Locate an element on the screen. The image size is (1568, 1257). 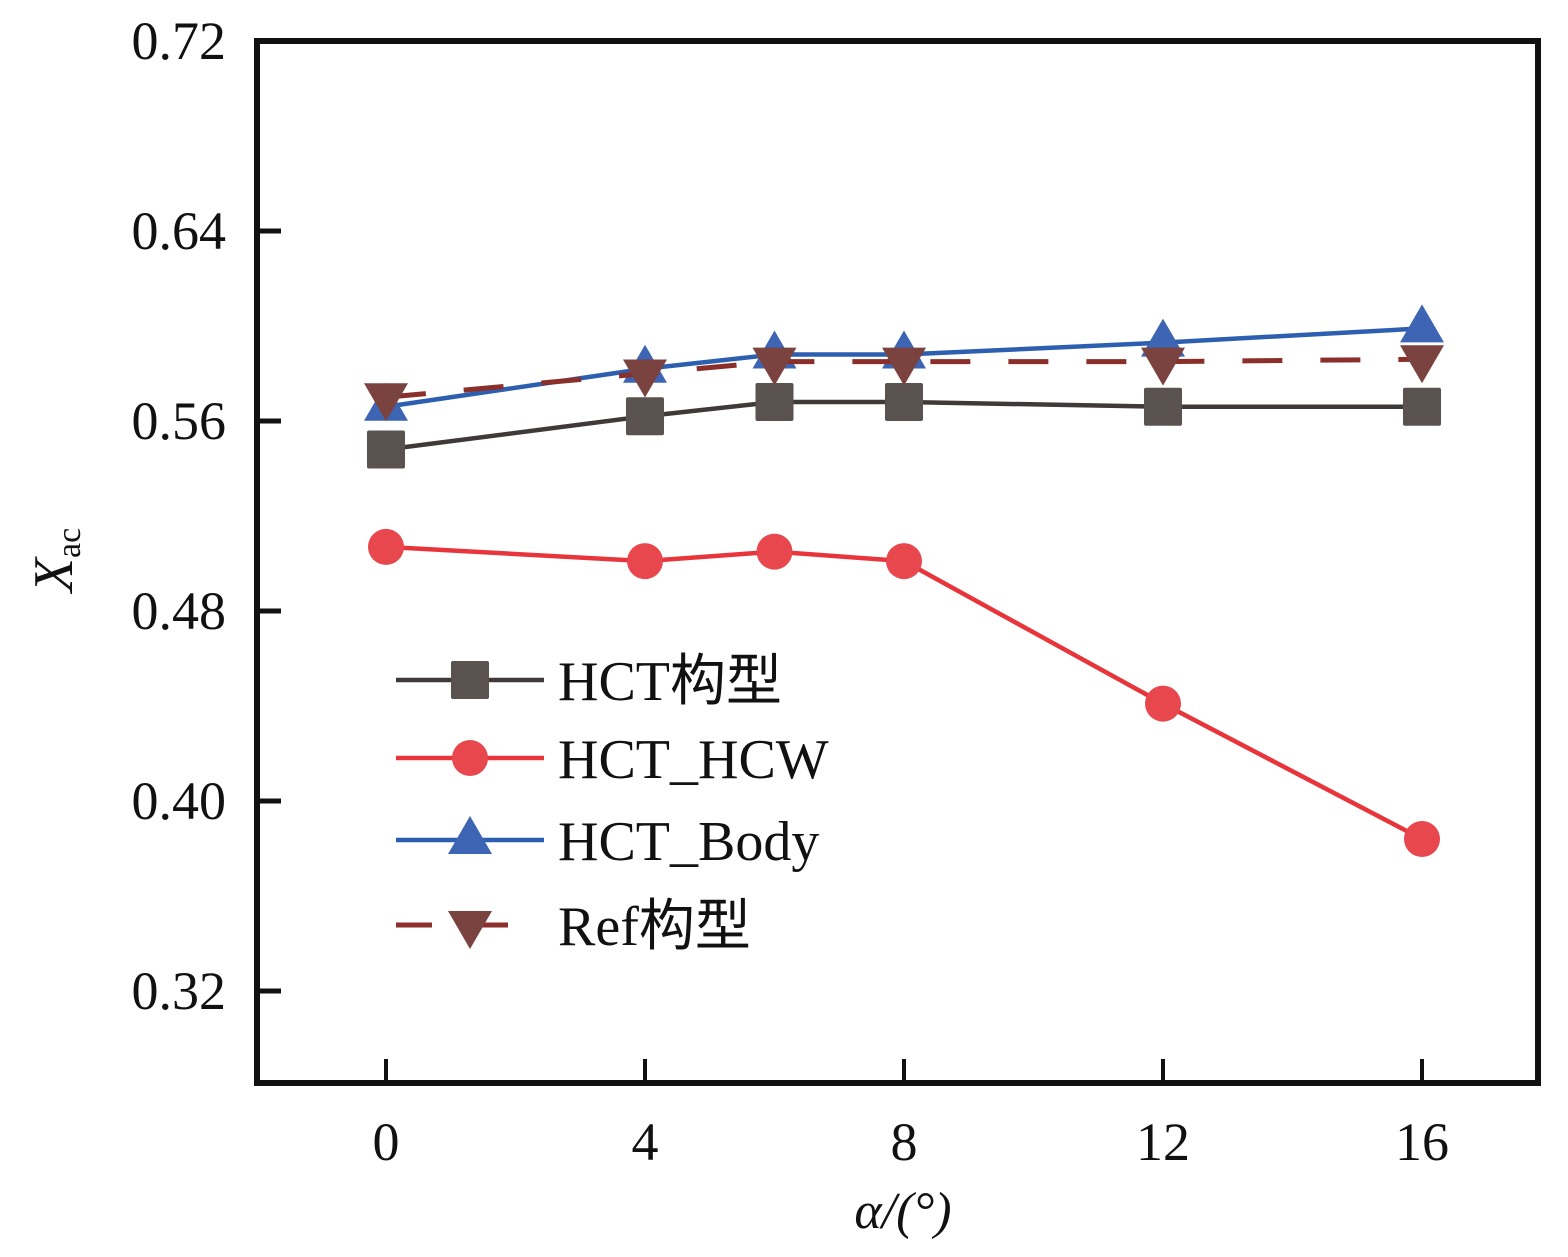
y-tick-label: 0.72 is located at coordinates (179, 41).